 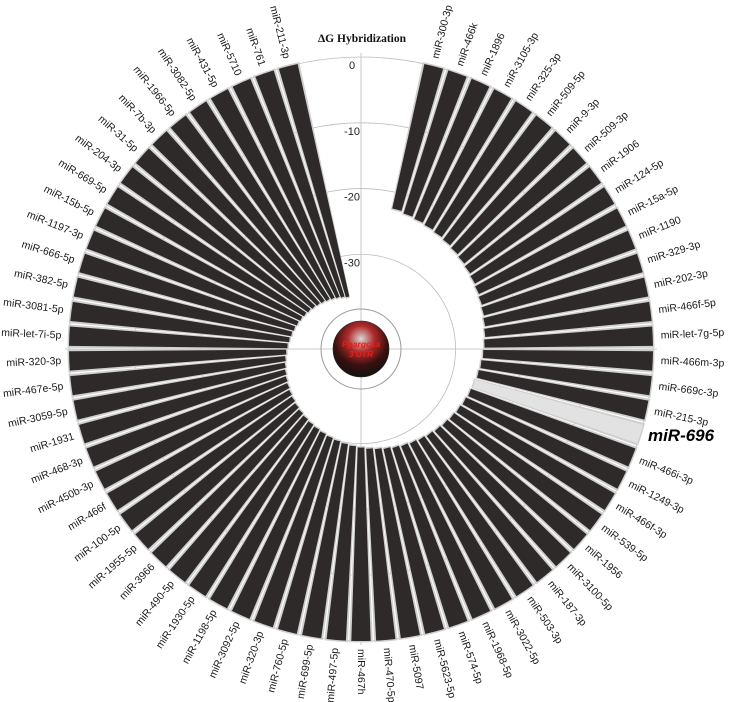 I want to click on category-label: miR-15b-5p, so click(x=69, y=201).